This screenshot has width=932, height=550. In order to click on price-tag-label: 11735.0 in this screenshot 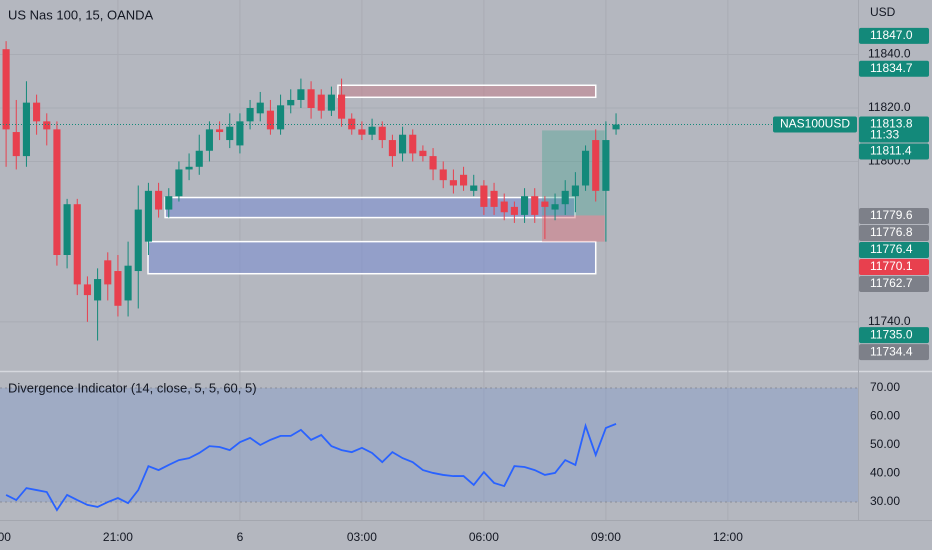, I will do `click(891, 334)`.